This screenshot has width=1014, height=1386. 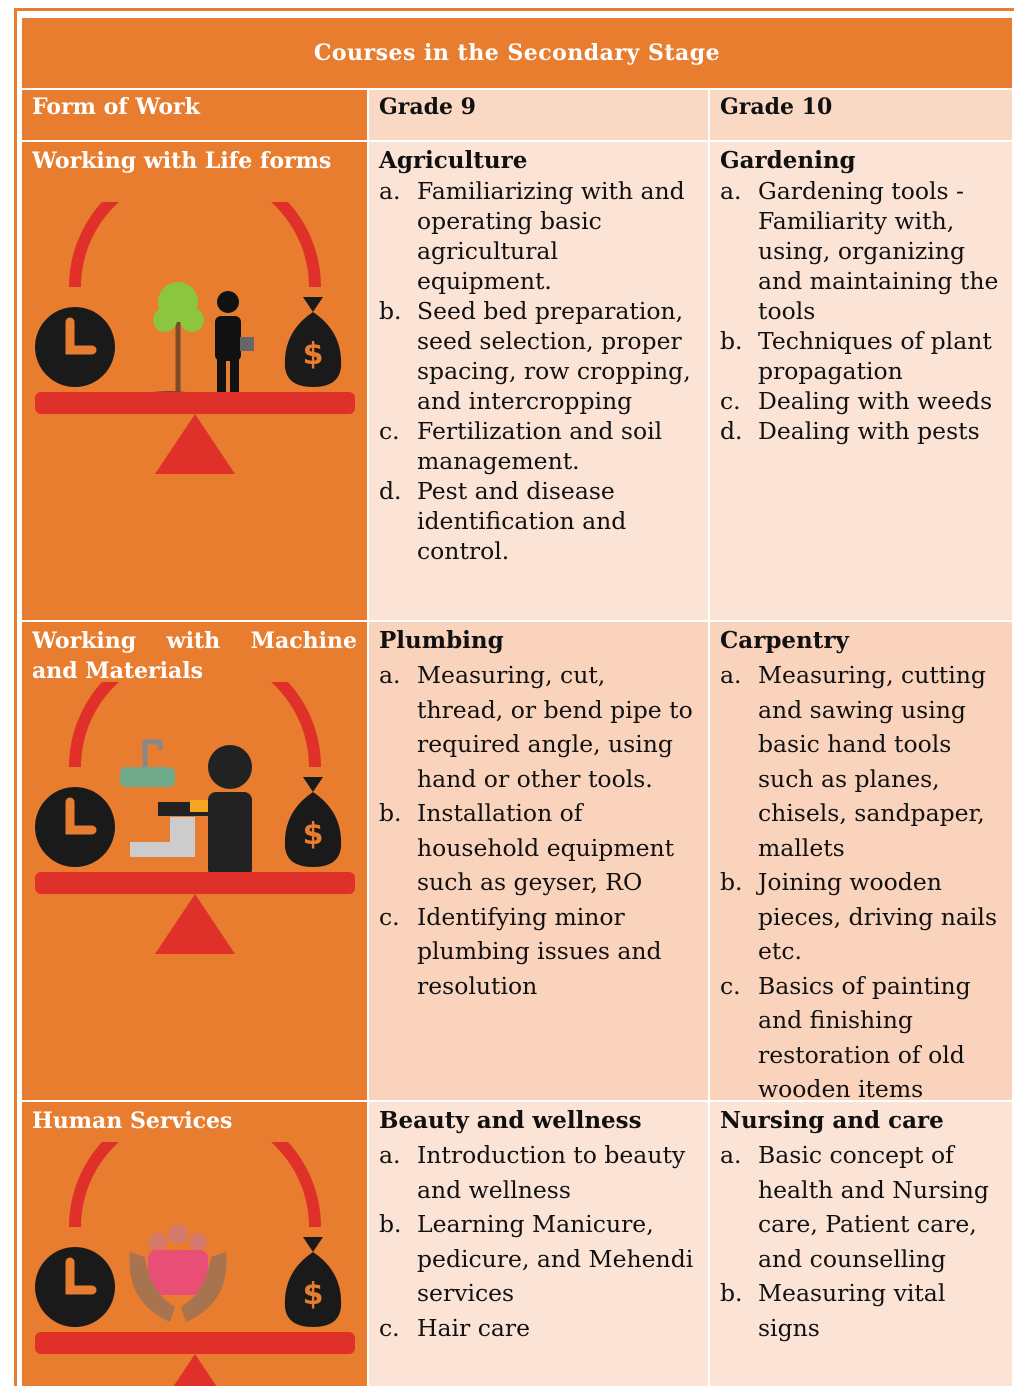 I want to click on item-text: Fertilization and soil management., so click(x=540, y=446).